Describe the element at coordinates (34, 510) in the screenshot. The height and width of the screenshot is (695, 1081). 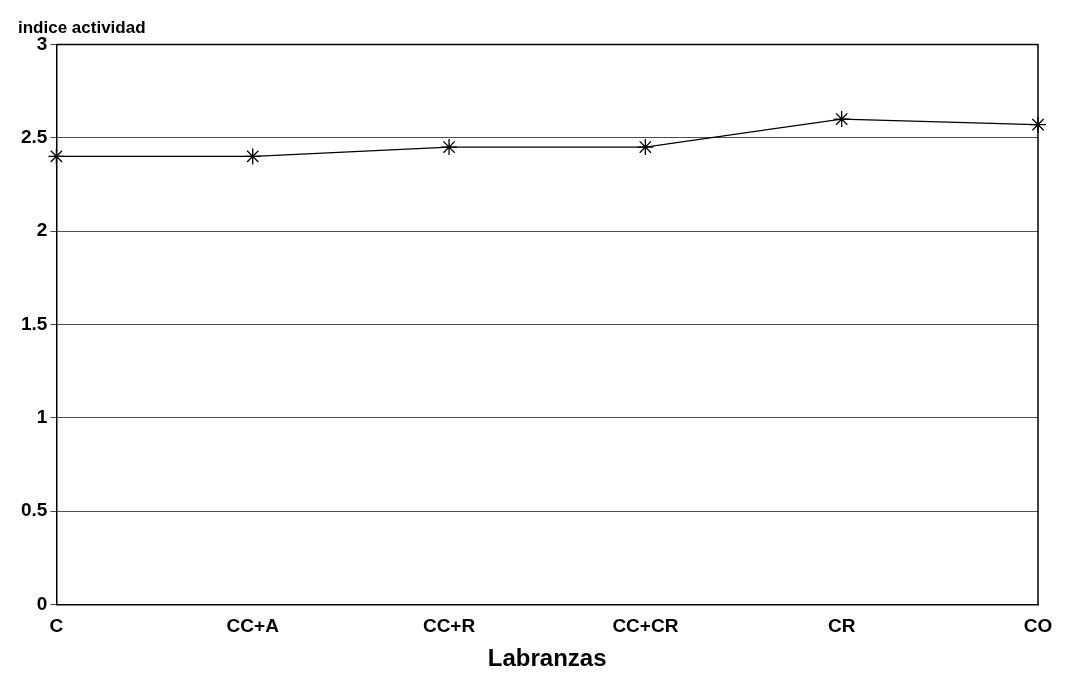
I see `y-tick-label: 0.5` at that location.